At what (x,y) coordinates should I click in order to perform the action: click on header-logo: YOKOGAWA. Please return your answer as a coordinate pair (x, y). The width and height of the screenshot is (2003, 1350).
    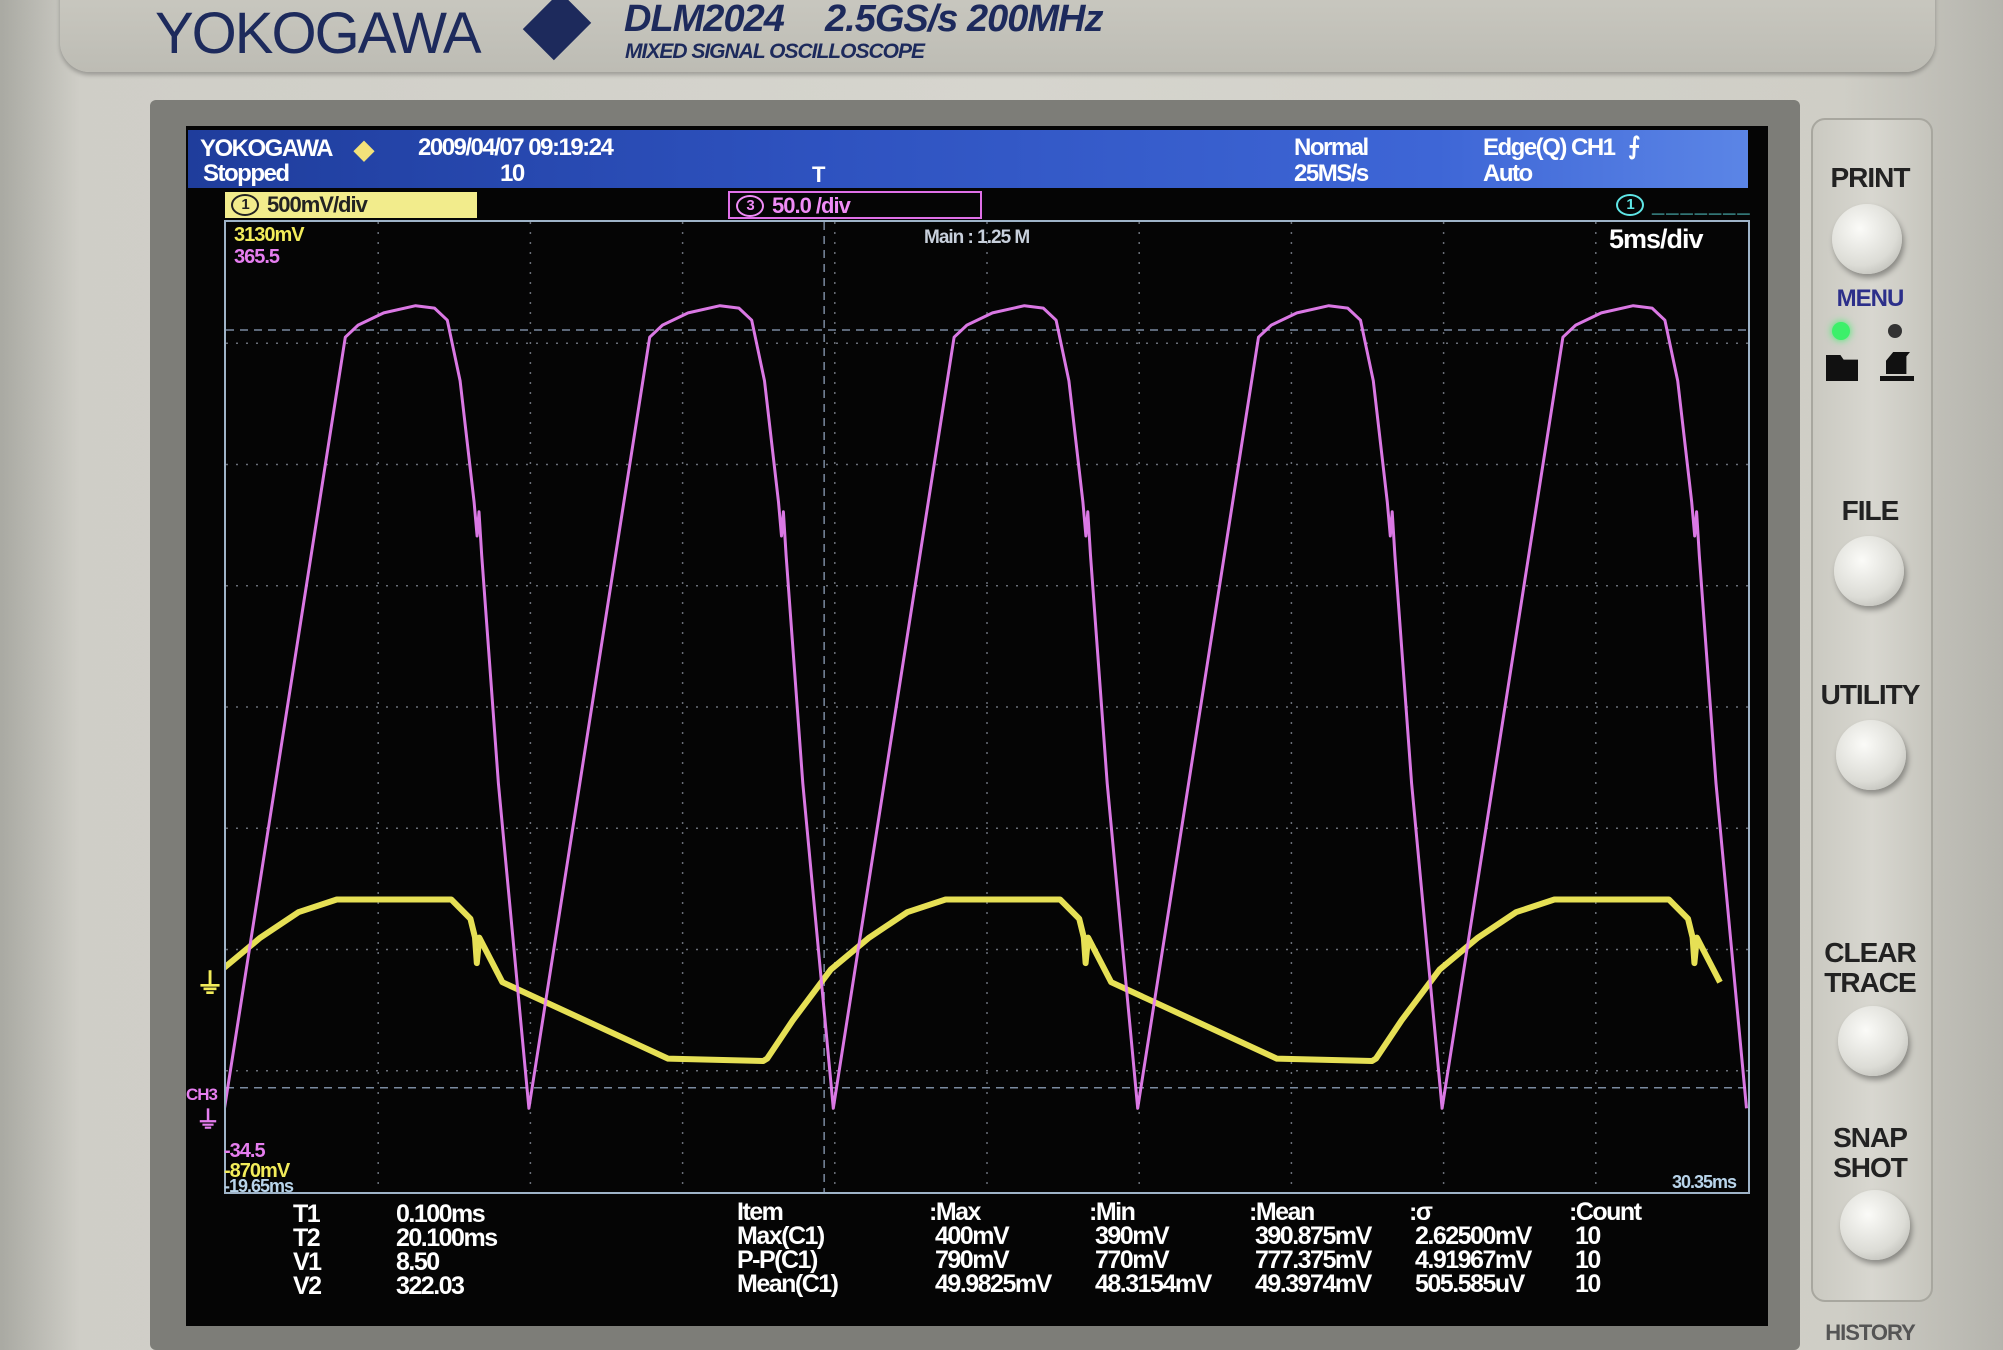
    Looking at the image, I should click on (267, 148).